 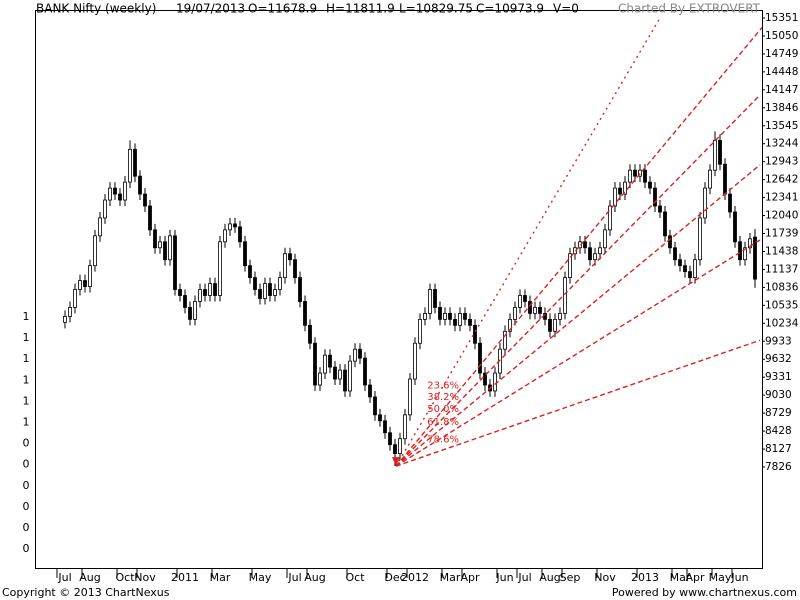 What do you see at coordinates (778, 377) in the screenshot?
I see `y-tick-label: 9331` at bounding box center [778, 377].